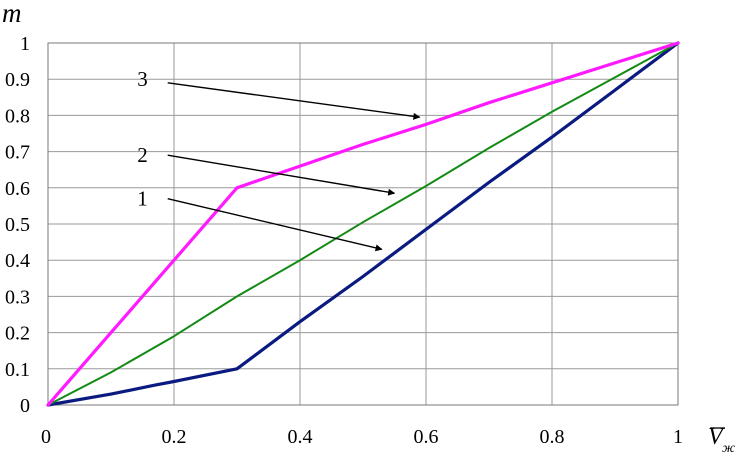 The width and height of the screenshot is (739, 454). I want to click on x-tick-label: 0.4, so click(300, 437).